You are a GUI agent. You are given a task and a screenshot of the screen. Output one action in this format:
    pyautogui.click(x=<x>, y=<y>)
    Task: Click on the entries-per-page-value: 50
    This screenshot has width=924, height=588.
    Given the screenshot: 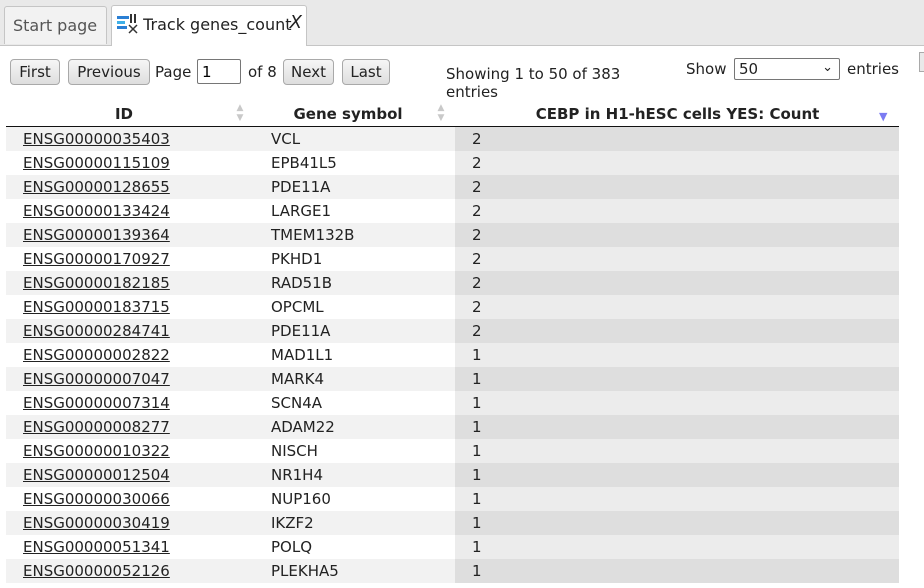 What is the action you would take?
    pyautogui.click(x=749, y=69)
    